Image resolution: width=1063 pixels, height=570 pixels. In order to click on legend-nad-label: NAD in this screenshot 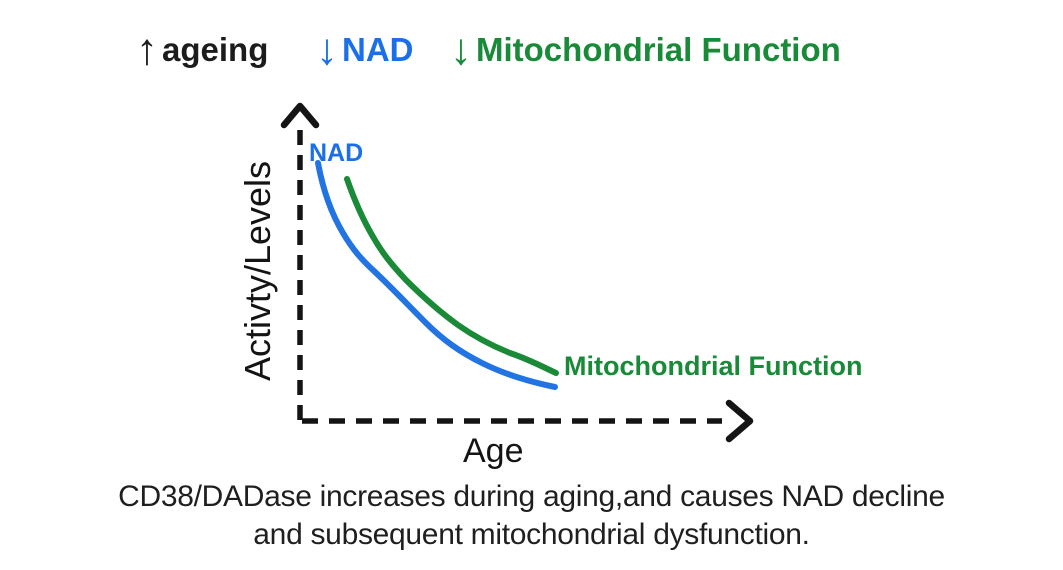, I will do `click(378, 49)`.